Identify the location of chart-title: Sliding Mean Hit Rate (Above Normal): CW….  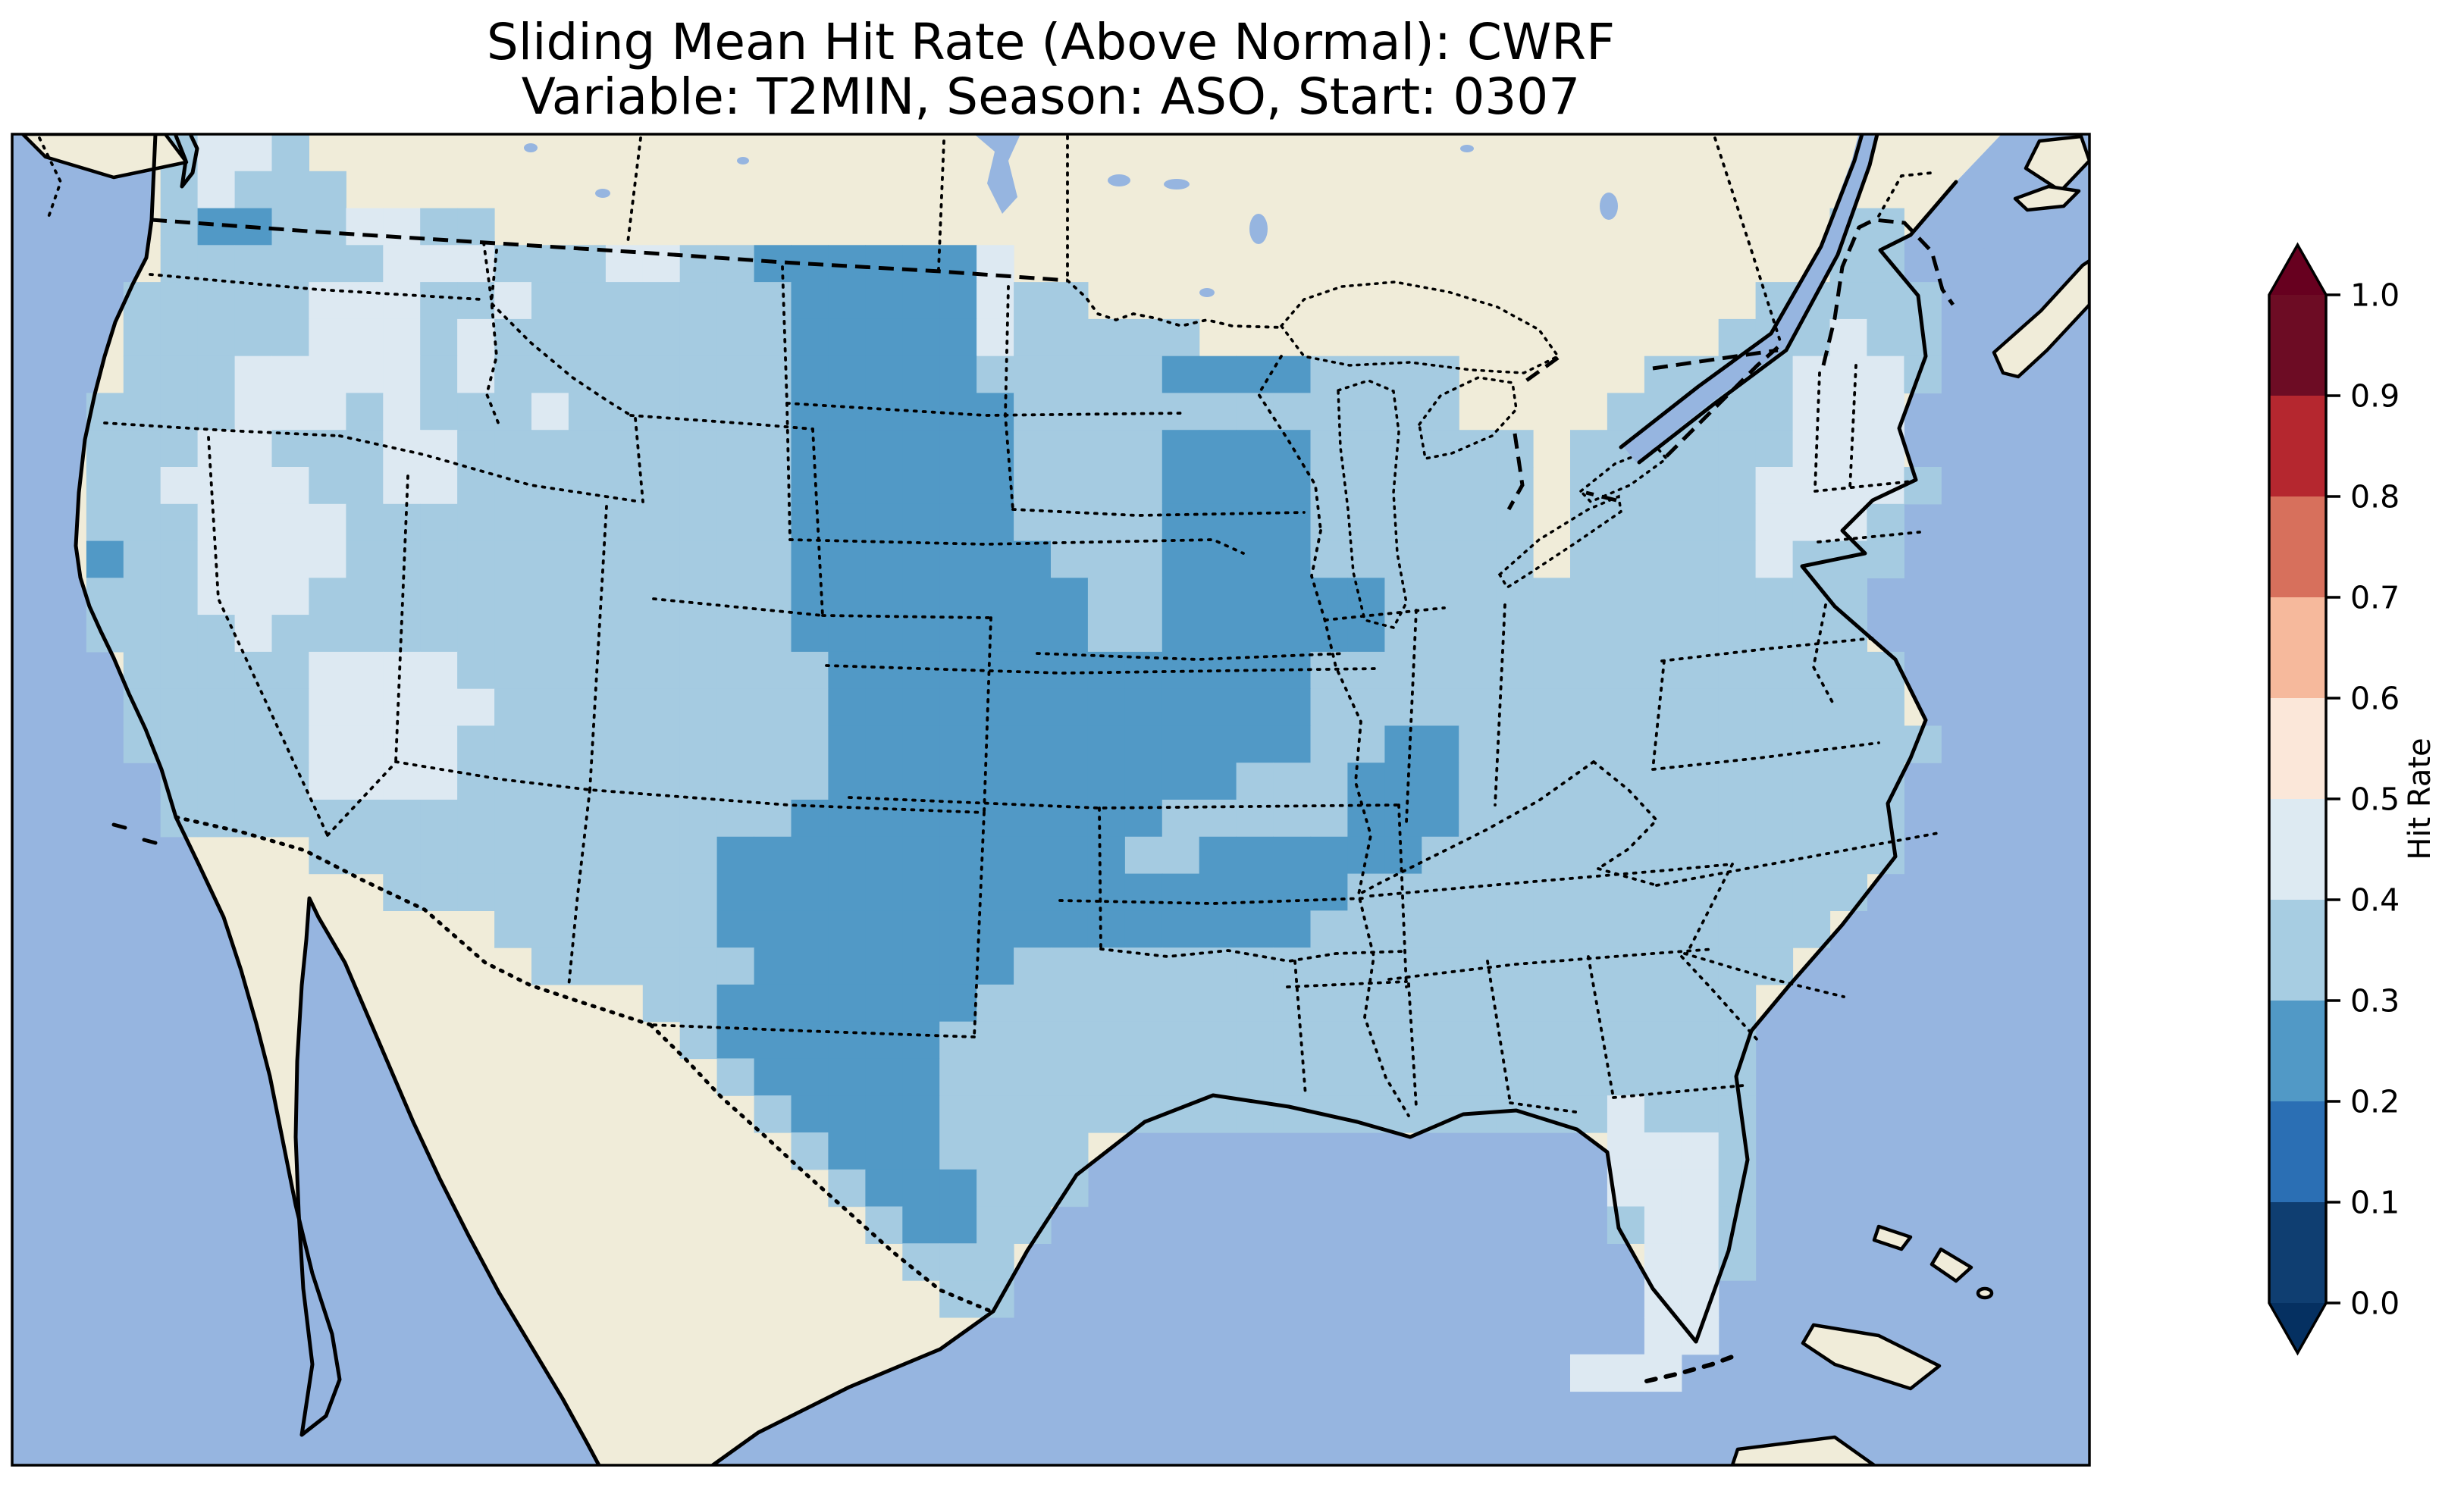
(1051, 42).